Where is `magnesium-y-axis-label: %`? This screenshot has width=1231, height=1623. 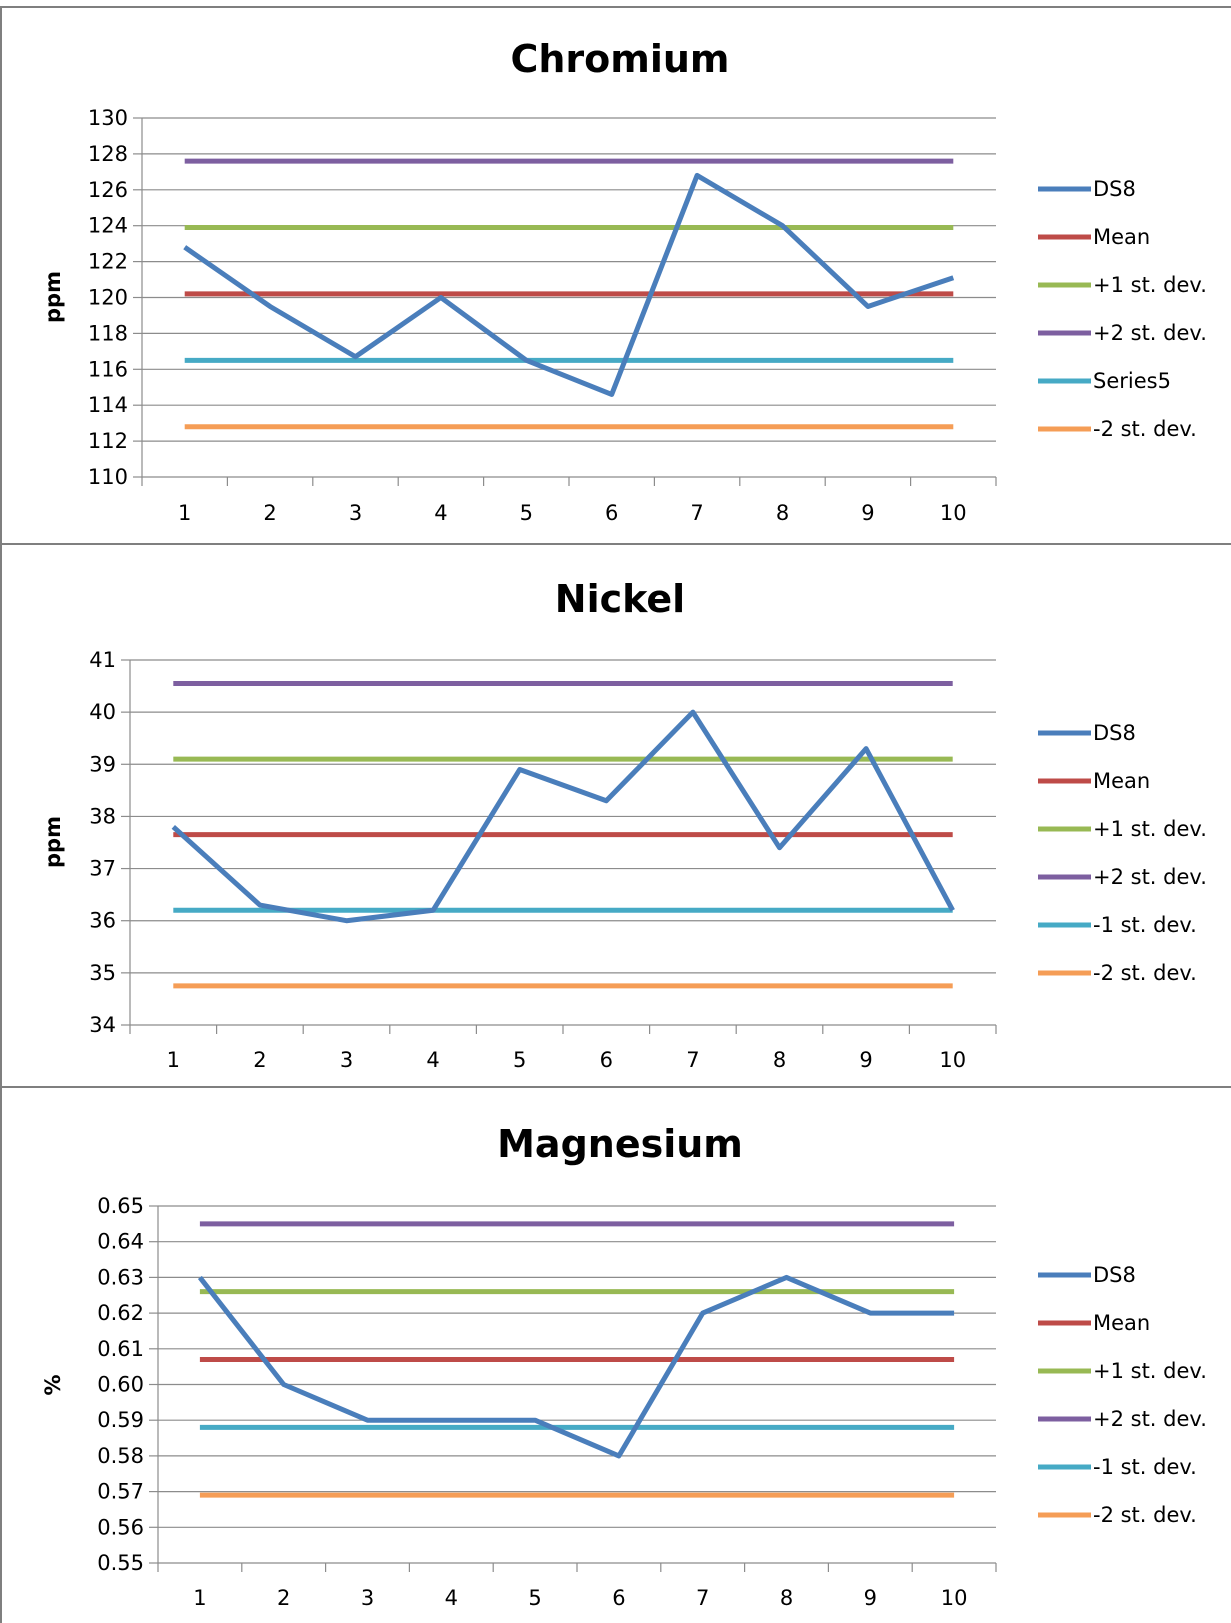 magnesium-y-axis-label: % is located at coordinates (53, 1384).